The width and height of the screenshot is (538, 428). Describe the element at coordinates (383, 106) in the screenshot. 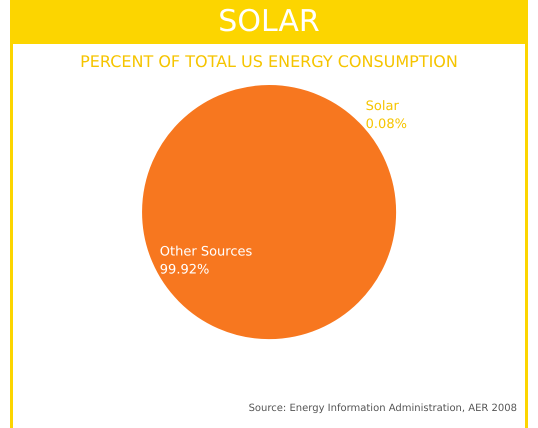

I see `slice-label: Solar` at that location.